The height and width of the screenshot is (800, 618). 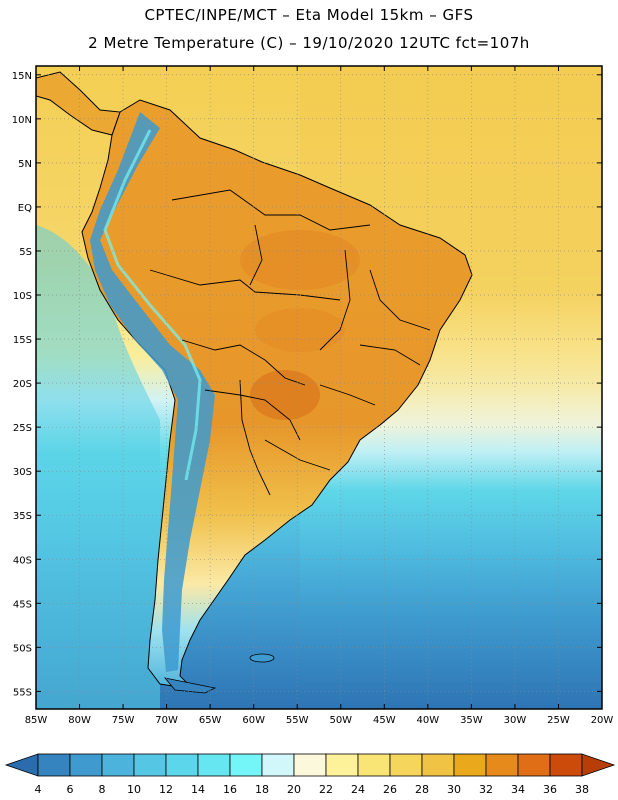 I want to click on falkland-islands, so click(x=262, y=658).